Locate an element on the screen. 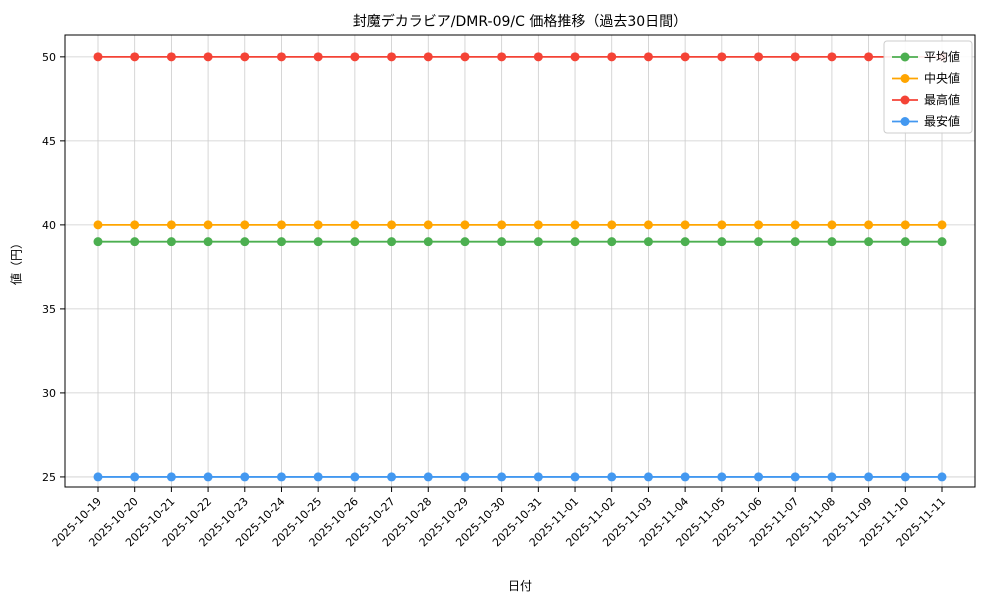  legend-label: 最高値 is located at coordinates (942, 99).